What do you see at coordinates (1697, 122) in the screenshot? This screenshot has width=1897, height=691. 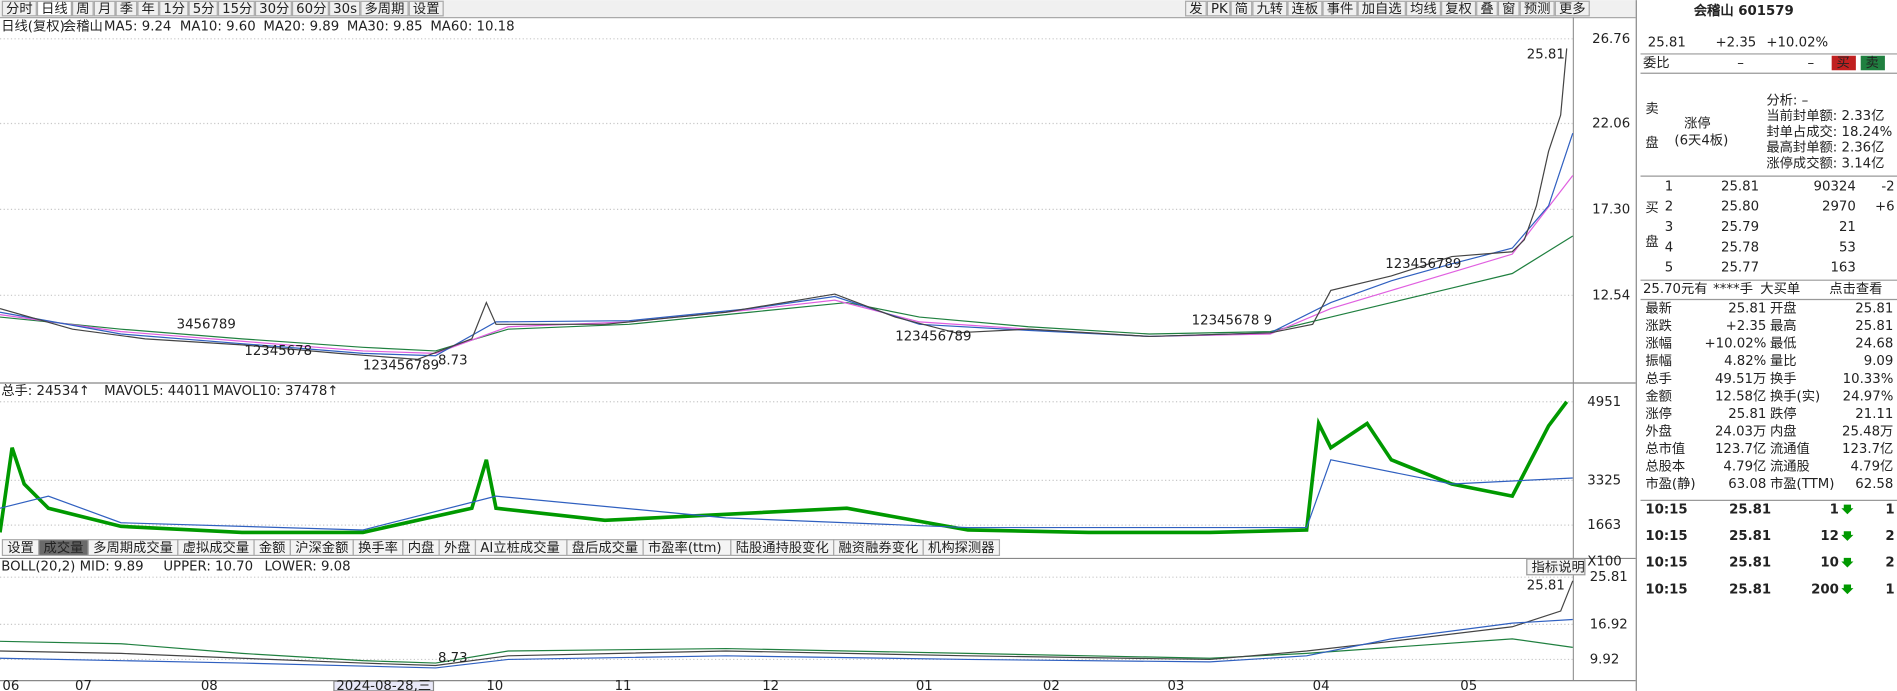 I see `limit: 涨停` at bounding box center [1697, 122].